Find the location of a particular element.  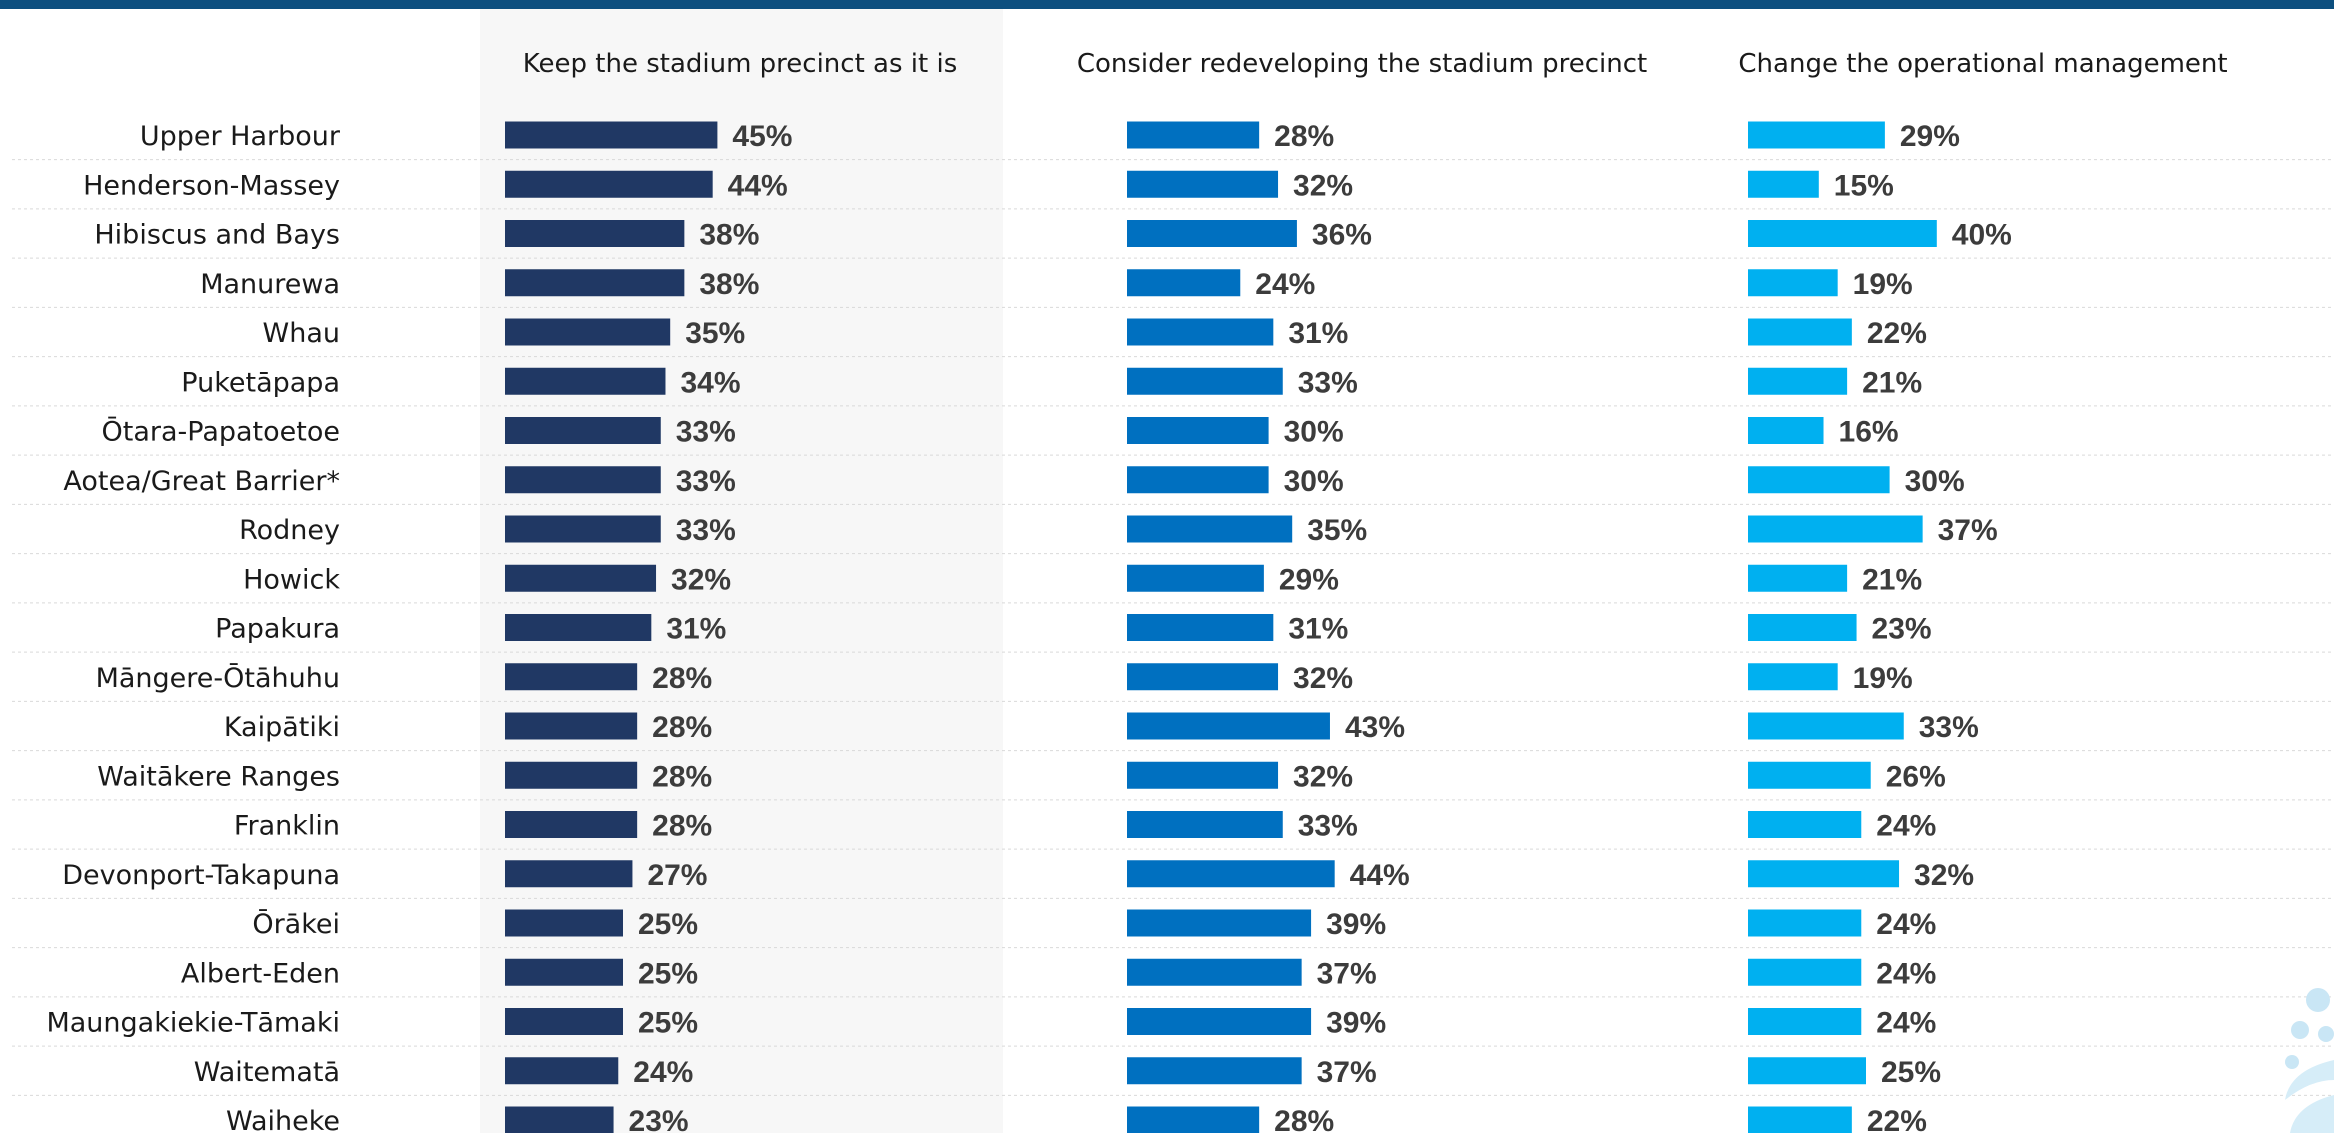

data-label: 33% is located at coordinates (706, 530).